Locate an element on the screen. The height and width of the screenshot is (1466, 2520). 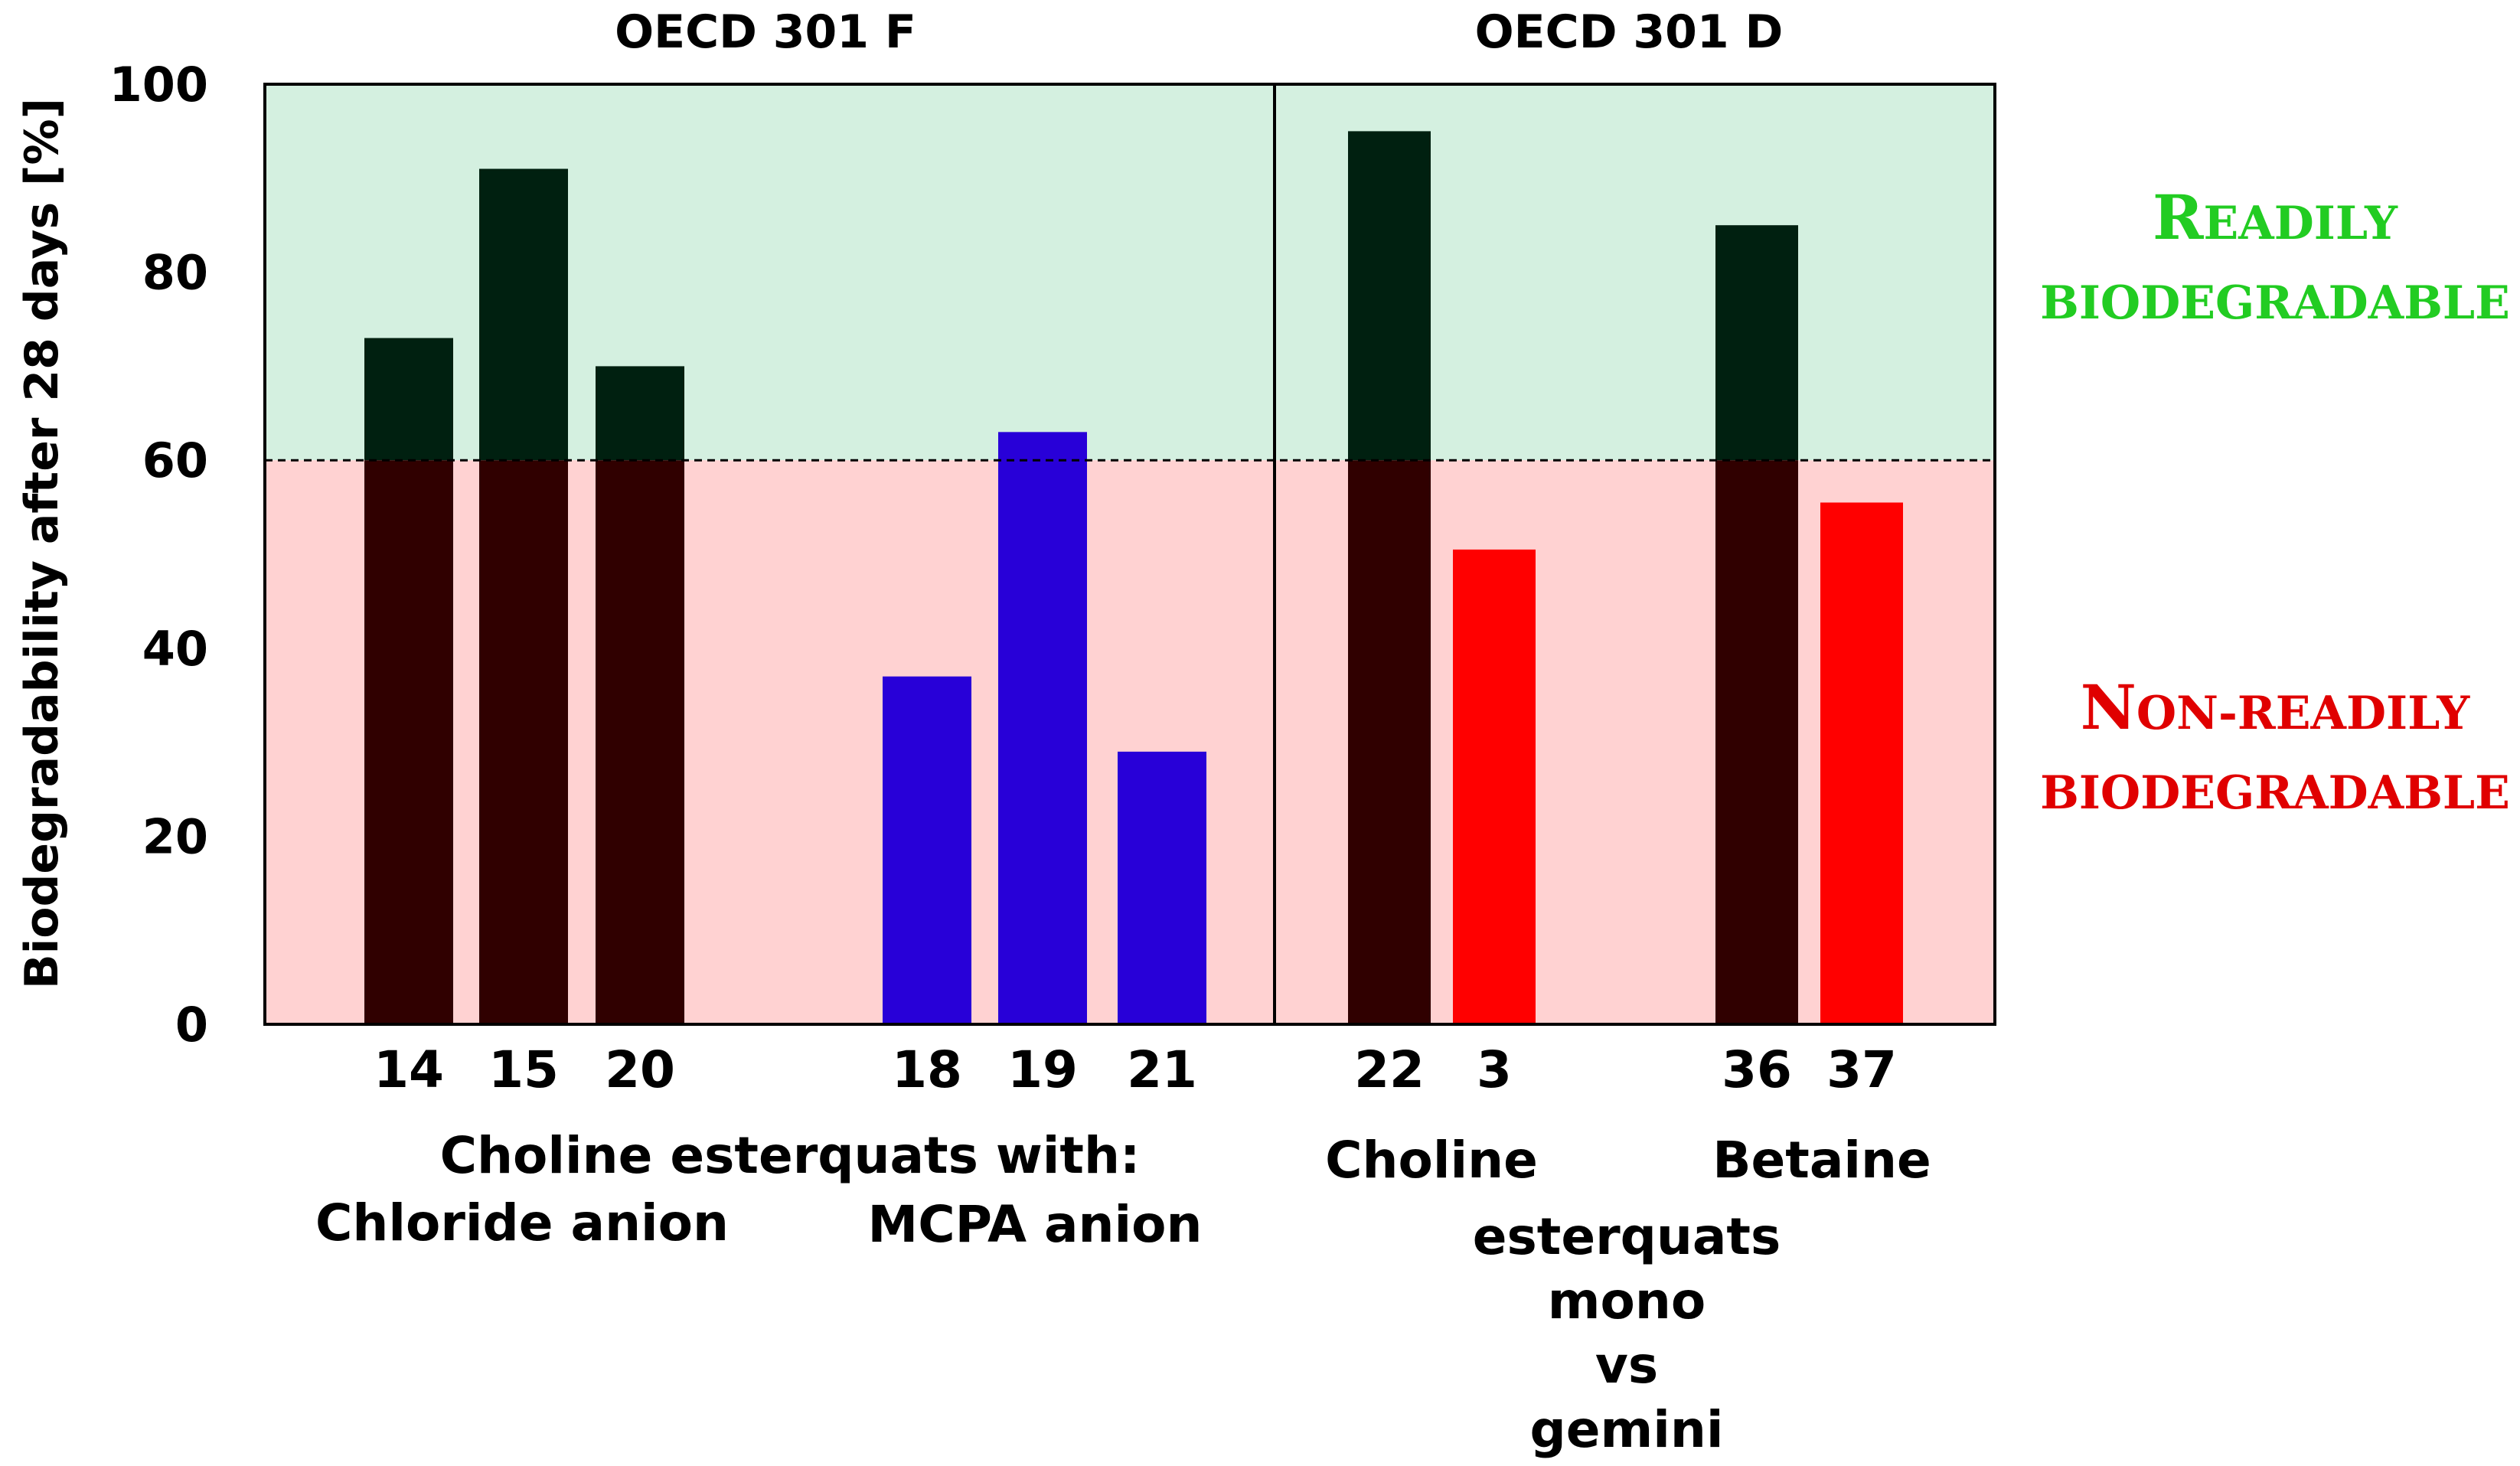
readily-label-cap: R is located at coordinates (2178, 217).